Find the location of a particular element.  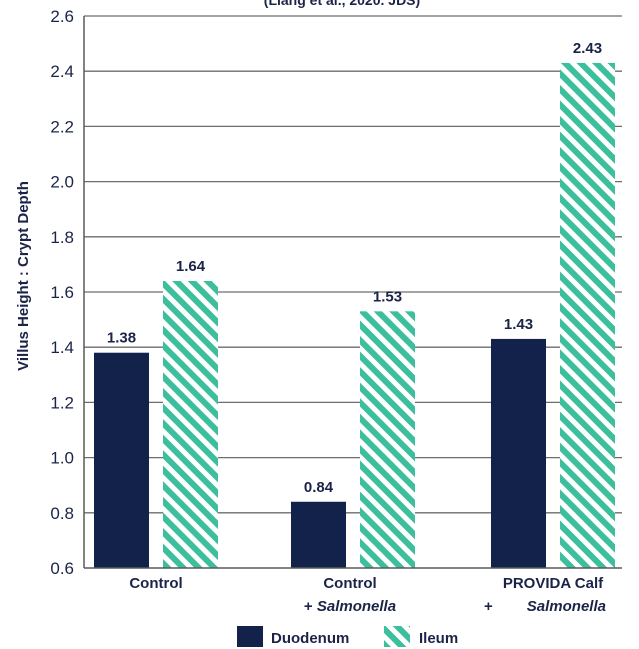

data-label: 0.84 is located at coordinates (319, 487).